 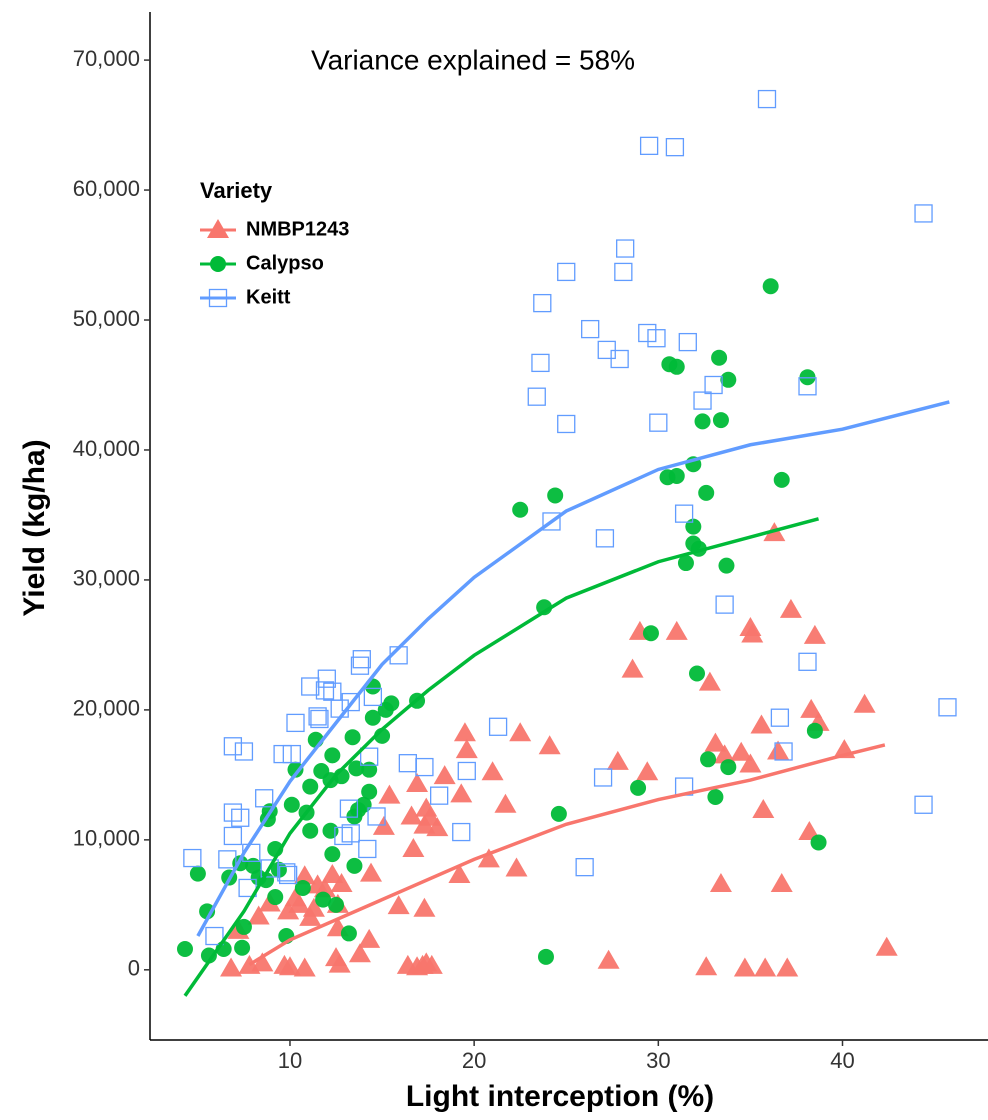 What do you see at coordinates (297, 229) in the screenshot?
I see `legend-label: NMBP1243` at bounding box center [297, 229].